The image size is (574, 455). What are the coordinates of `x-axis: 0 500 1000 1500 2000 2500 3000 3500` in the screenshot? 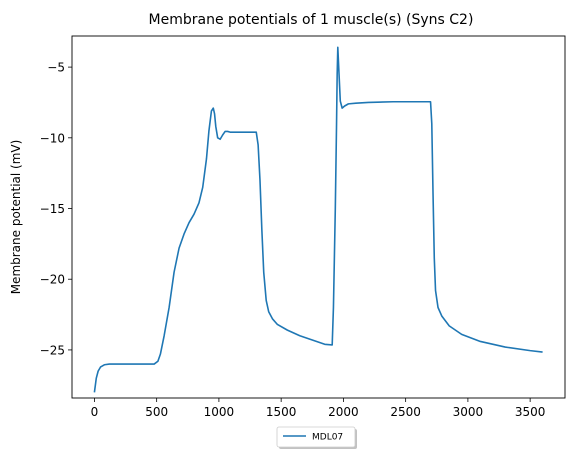 It's located at (318, 408).